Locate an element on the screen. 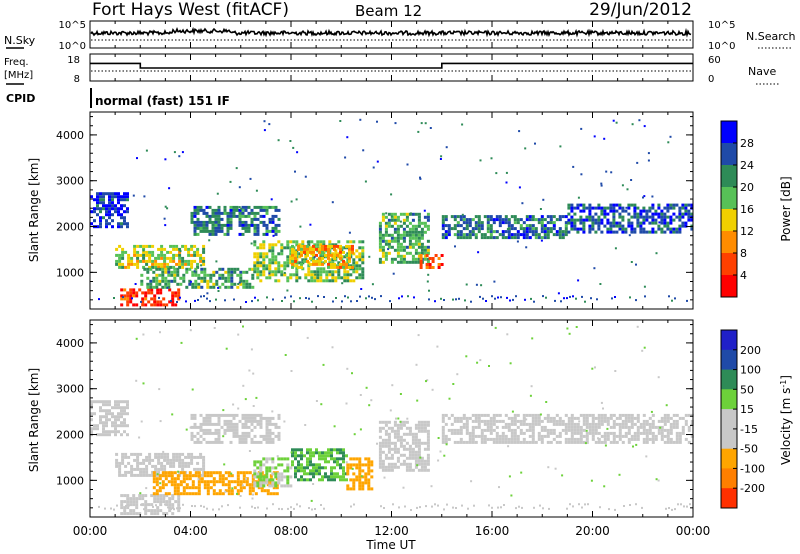 The image size is (800, 554). colorbar-tick-label: 16 is located at coordinates (747, 209).